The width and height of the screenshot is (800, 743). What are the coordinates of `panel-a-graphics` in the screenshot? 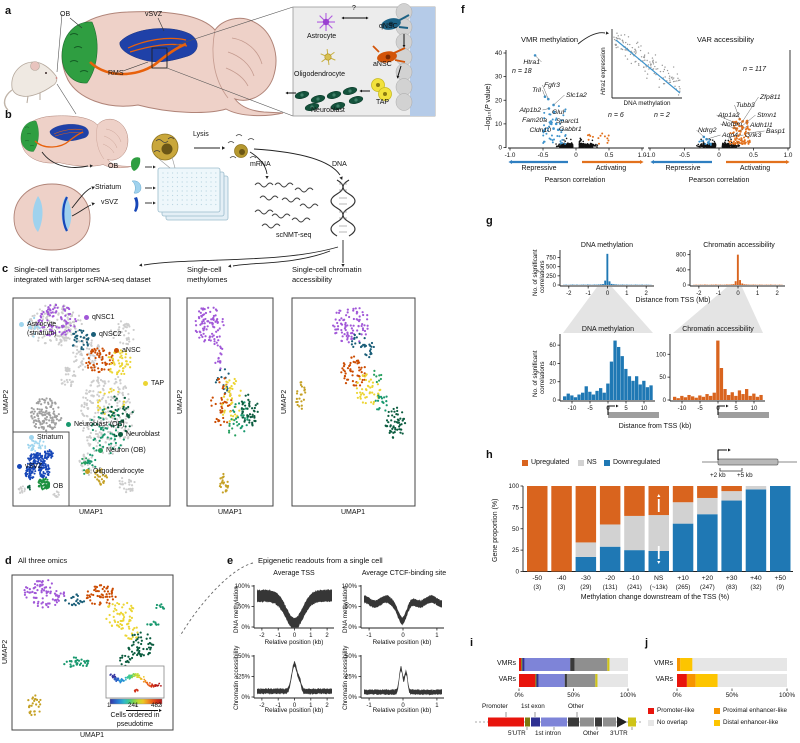 It's located at (219, 60).